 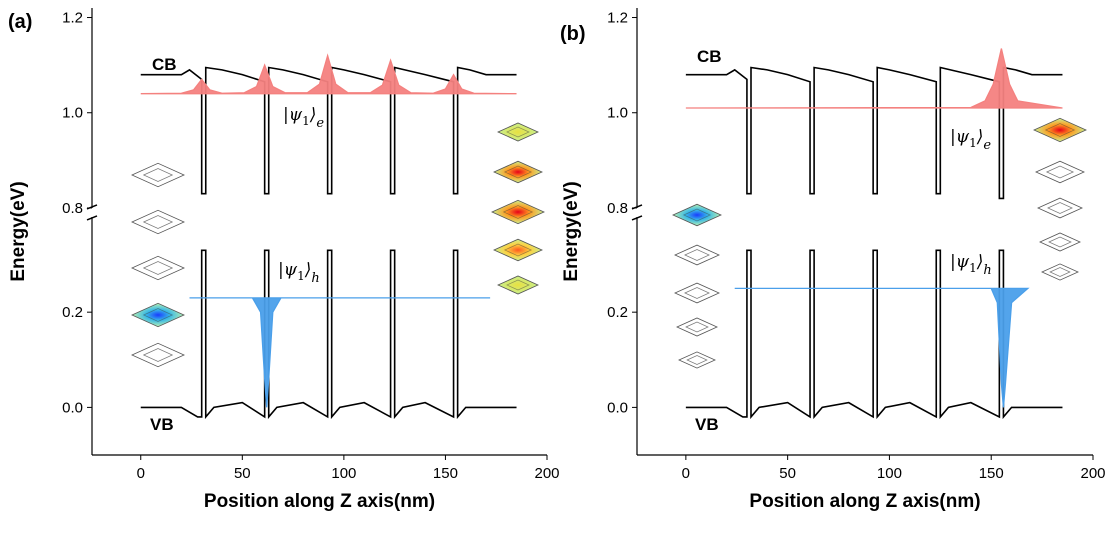 I want to click on panel-label: (b), so click(x=573, y=34).